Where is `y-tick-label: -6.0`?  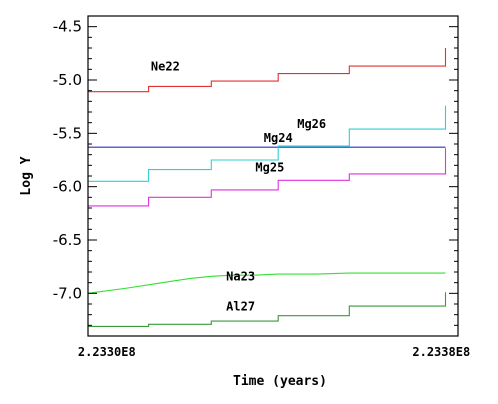 y-tick-label: -6.0 is located at coordinates (67, 187).